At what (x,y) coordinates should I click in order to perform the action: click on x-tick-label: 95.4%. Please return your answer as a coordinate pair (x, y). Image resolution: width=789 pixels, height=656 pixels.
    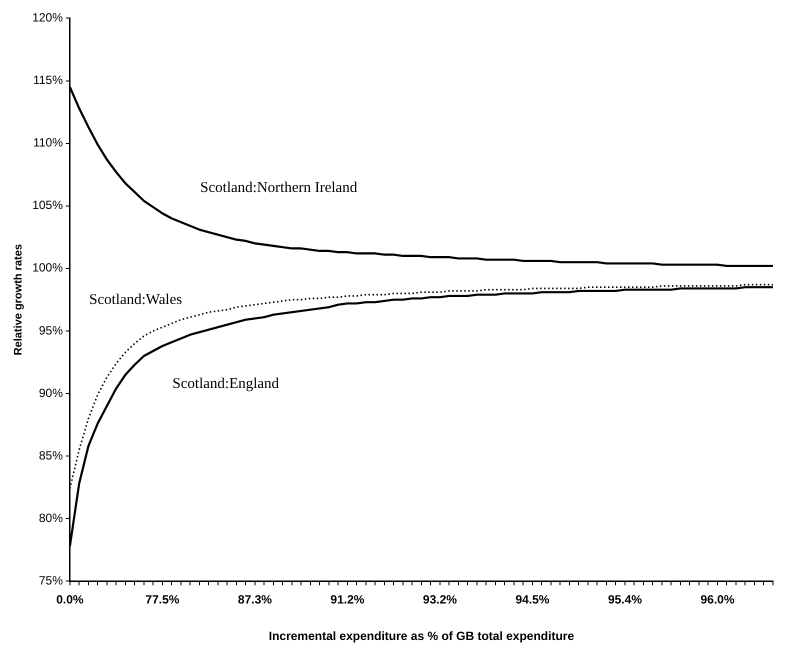
    Looking at the image, I should click on (625, 599).